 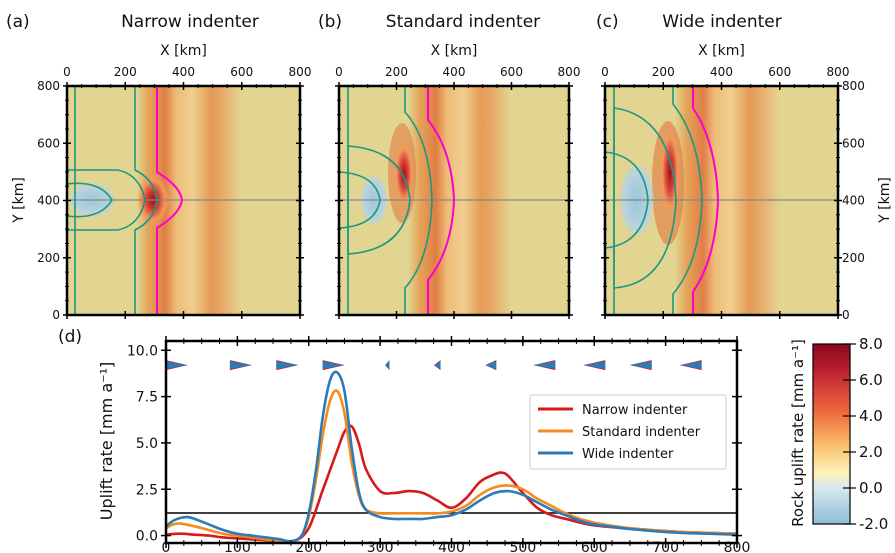 I want to click on y-tick-label: 10.0, so click(x=142, y=351).